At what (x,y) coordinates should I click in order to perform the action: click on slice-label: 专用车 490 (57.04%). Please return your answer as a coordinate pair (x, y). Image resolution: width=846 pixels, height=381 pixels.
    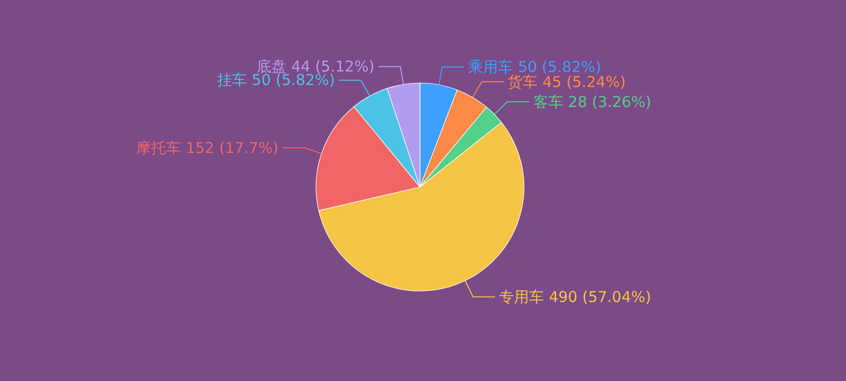
    Looking at the image, I should click on (575, 297).